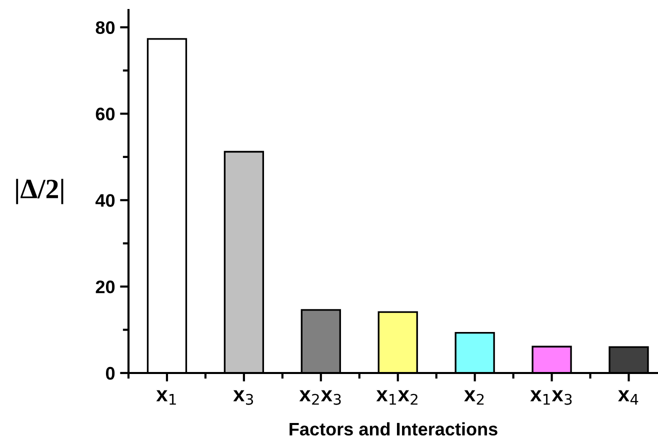 The height and width of the screenshot is (442, 658). Describe the element at coordinates (320, 397) in the screenshot. I see `x-tick-label: x$_{2}$x$_{3}$` at that location.